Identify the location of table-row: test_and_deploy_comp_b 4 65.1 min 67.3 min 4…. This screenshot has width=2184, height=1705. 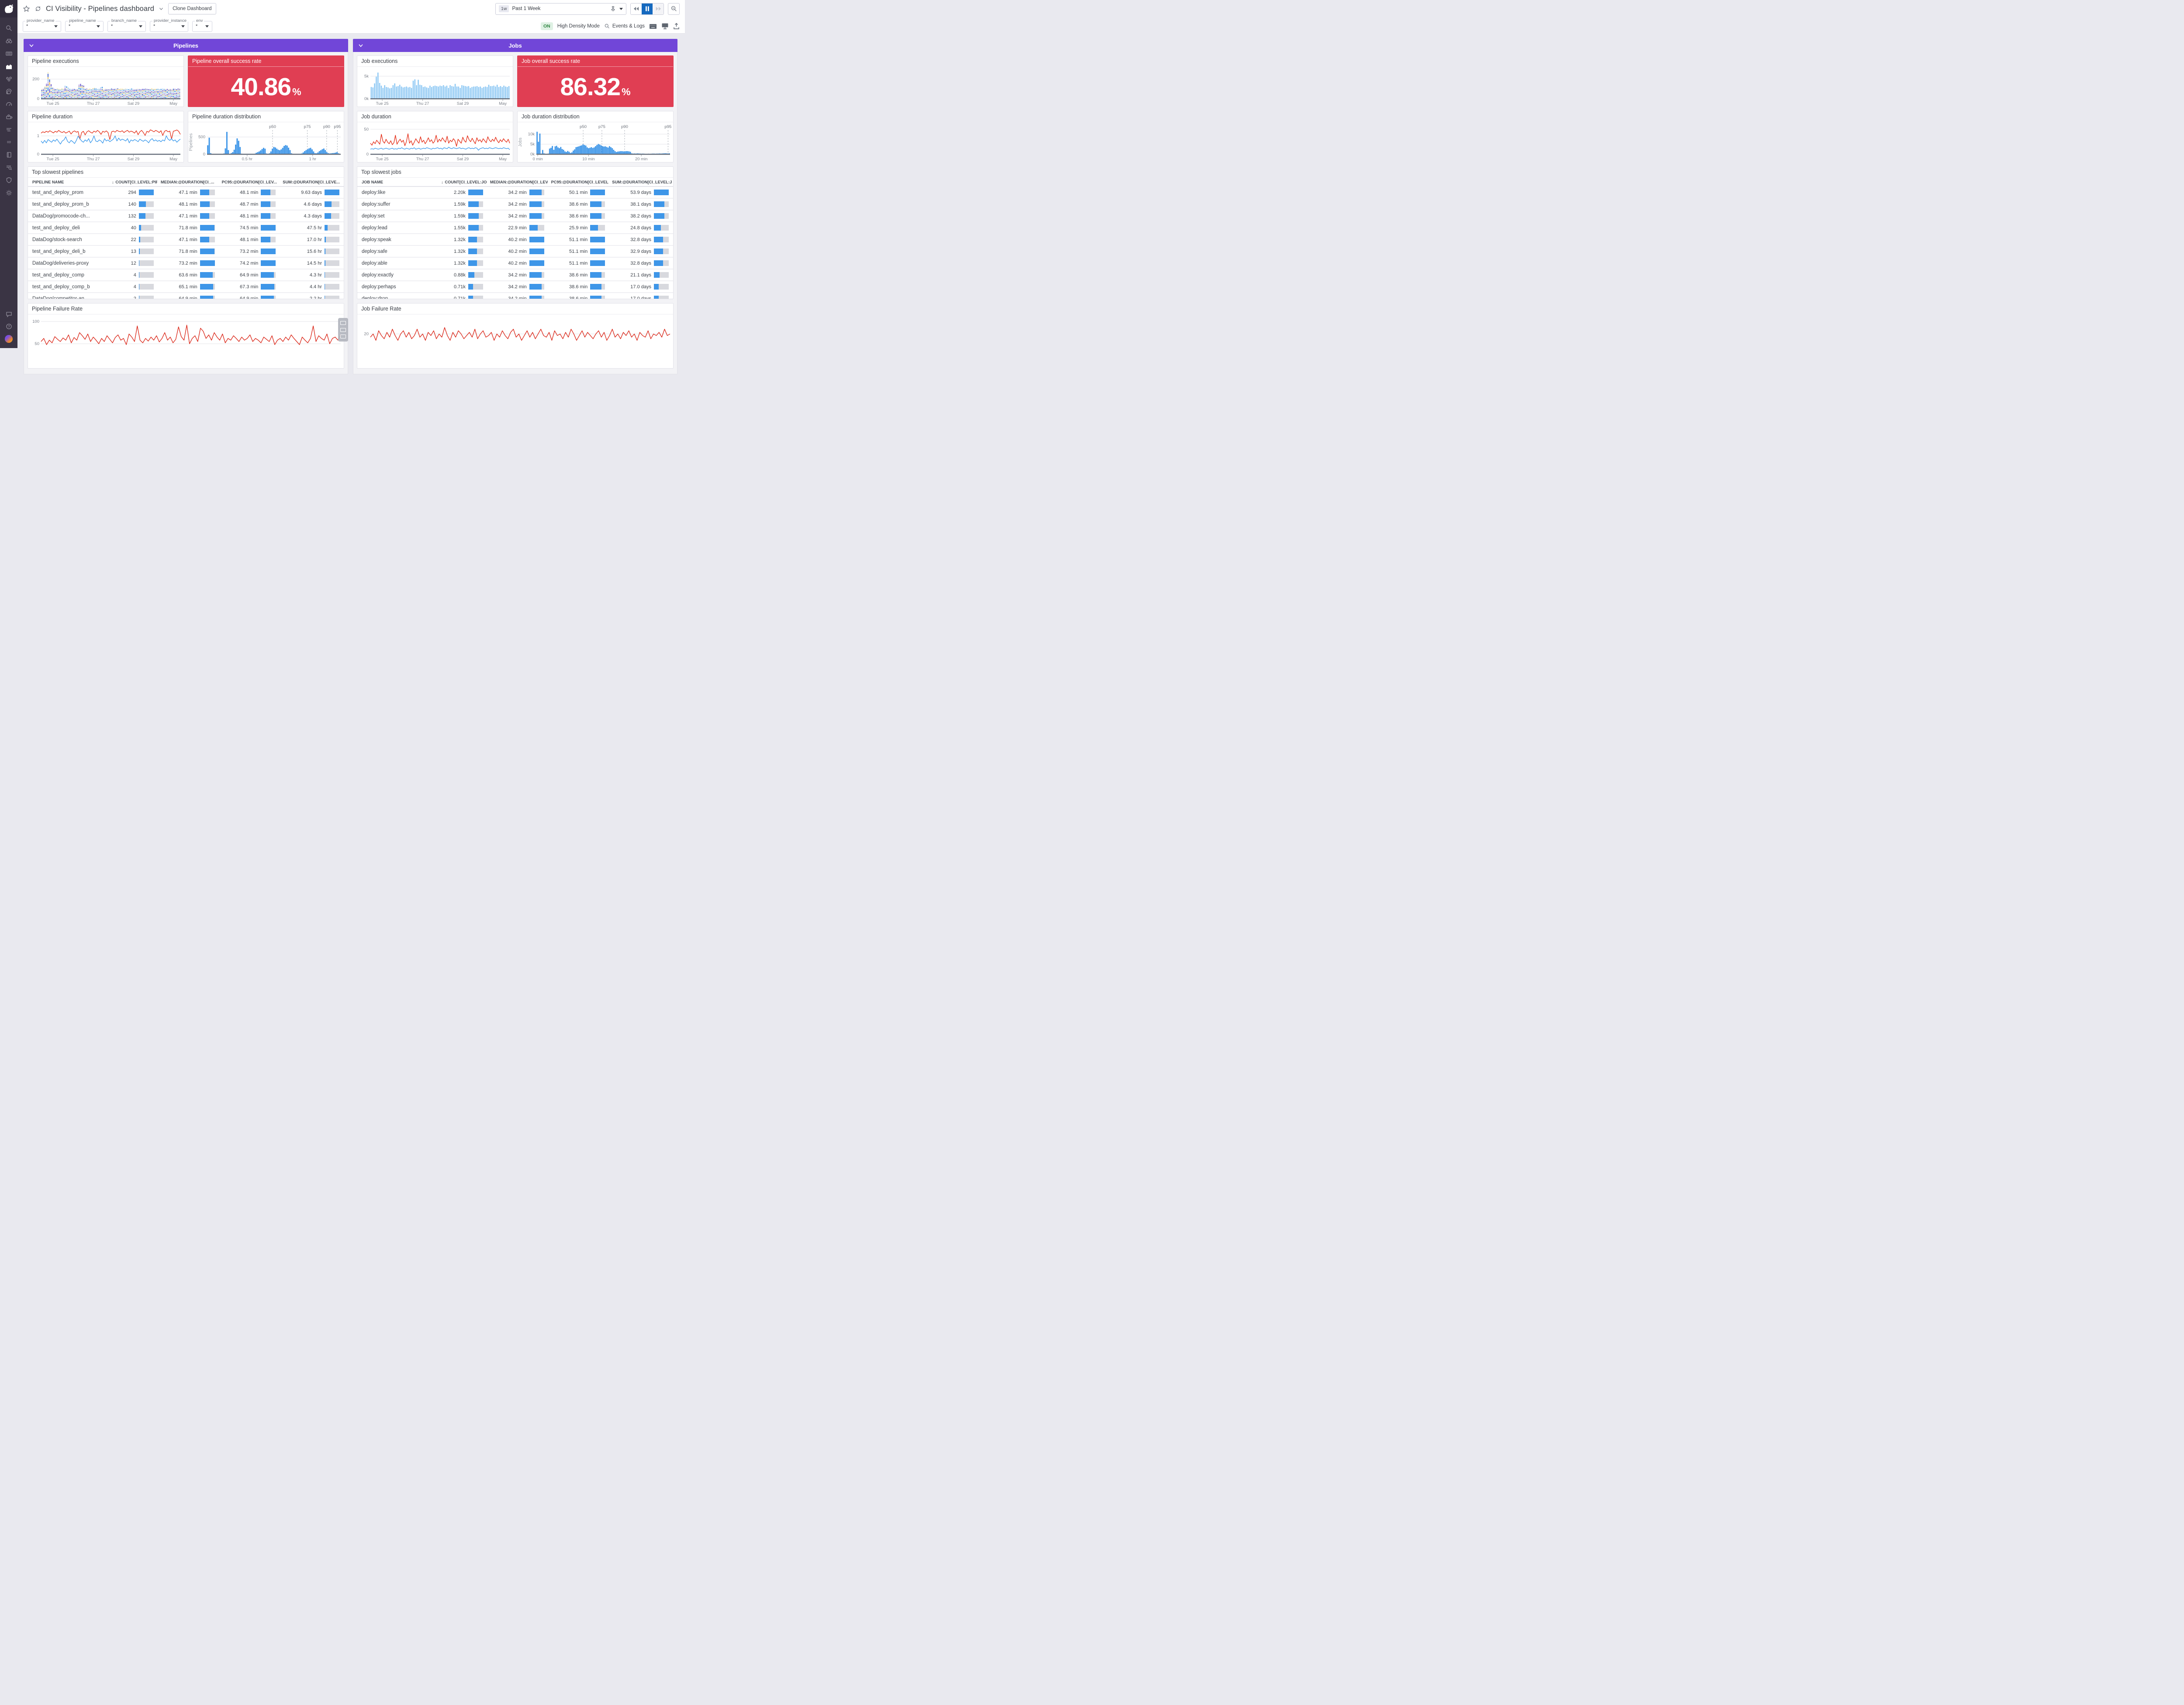
(186, 287).